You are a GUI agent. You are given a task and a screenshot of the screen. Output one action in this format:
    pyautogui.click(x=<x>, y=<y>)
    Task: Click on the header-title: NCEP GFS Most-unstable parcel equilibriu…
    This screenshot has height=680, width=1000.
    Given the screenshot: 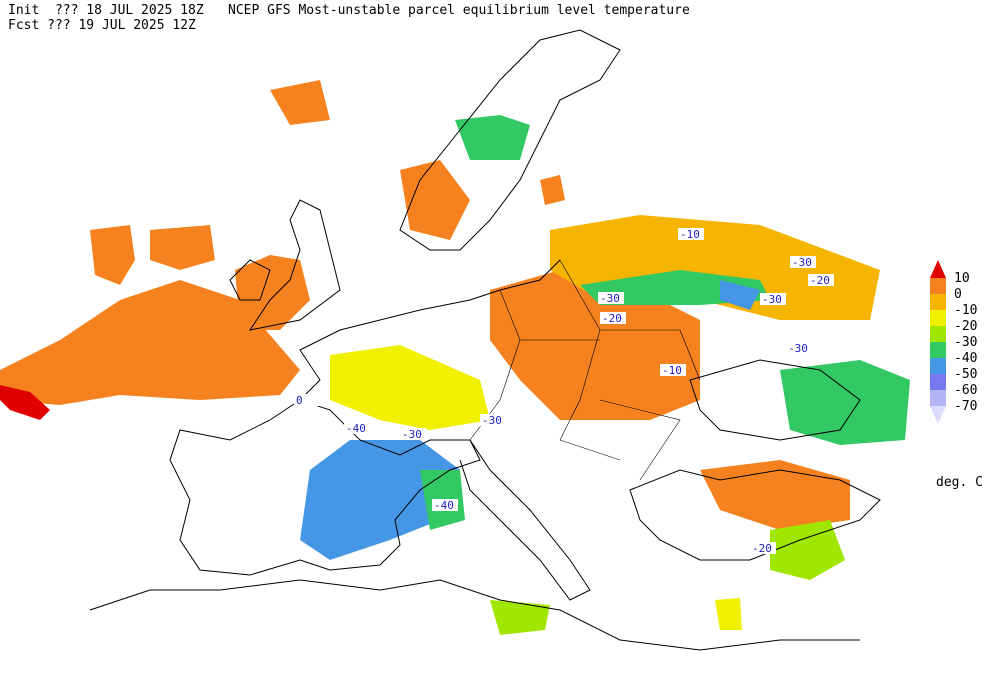 What is the action you would take?
    pyautogui.click(x=459, y=10)
    